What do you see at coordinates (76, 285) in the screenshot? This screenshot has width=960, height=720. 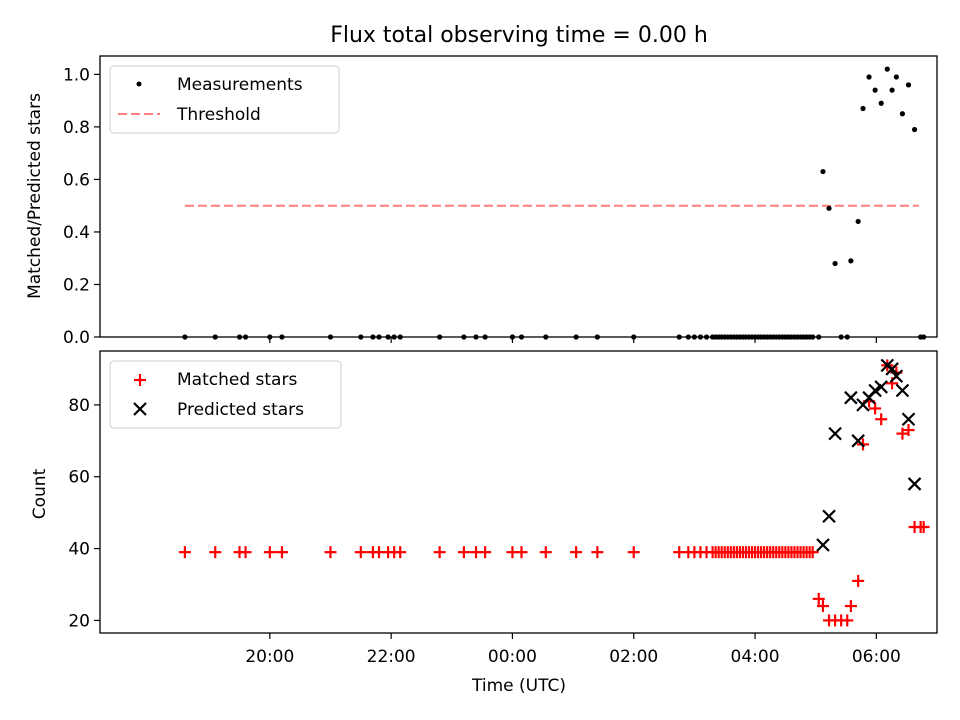 I see `top-y-tick-label: 0.2` at bounding box center [76, 285].